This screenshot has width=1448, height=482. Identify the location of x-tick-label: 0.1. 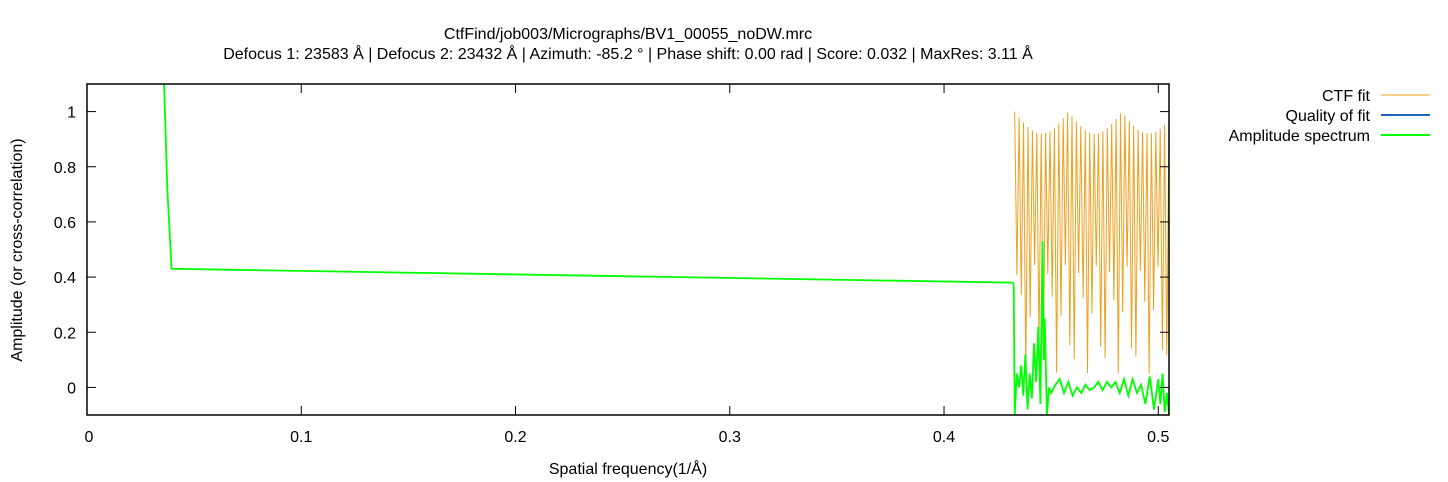
(301, 437).